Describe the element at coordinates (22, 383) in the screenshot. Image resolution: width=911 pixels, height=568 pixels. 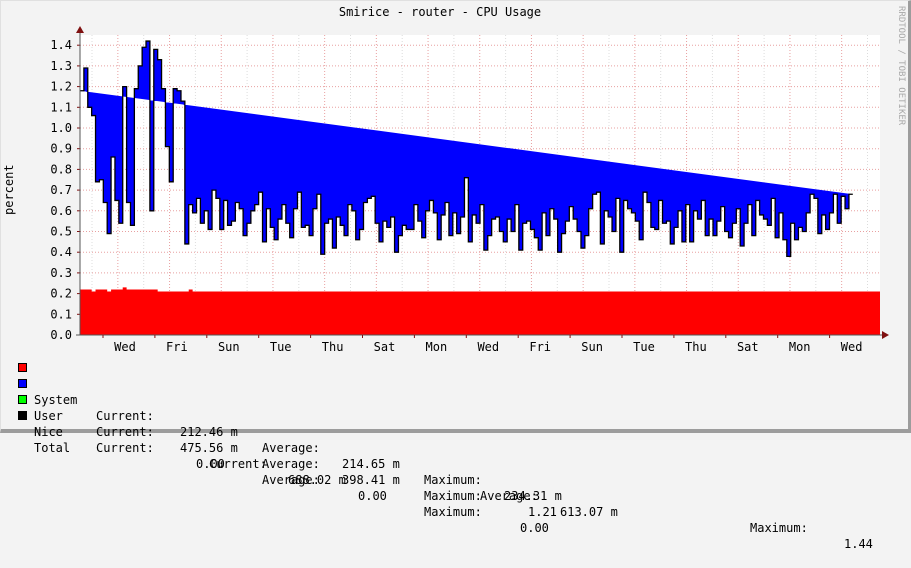
I see `user-swatch` at that location.